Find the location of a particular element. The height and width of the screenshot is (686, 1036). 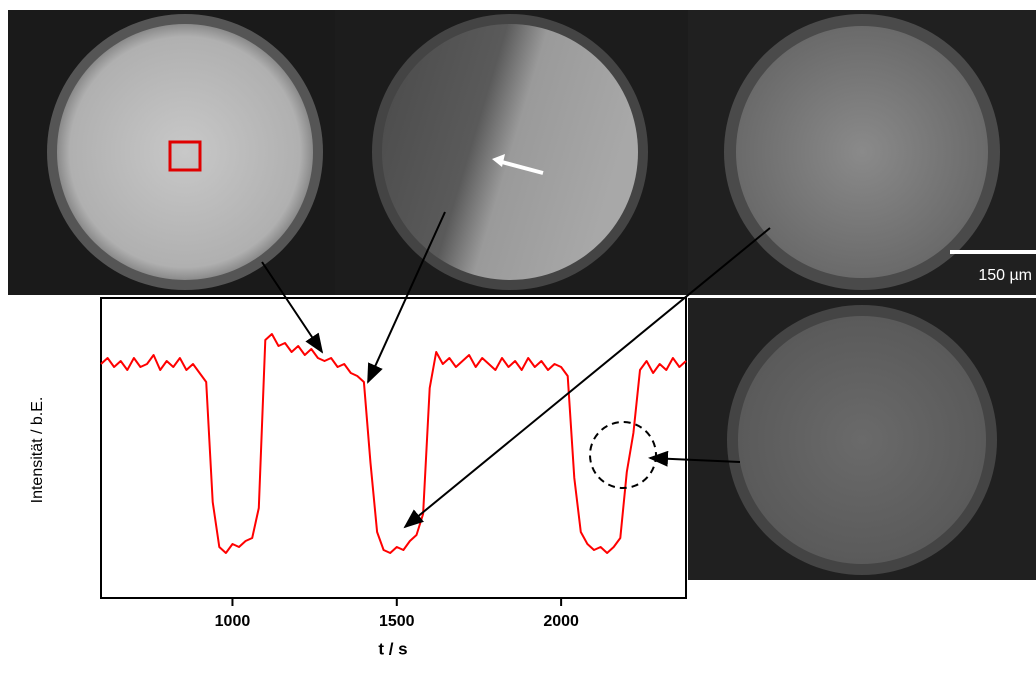

roi-box is located at coordinates (185, 156).